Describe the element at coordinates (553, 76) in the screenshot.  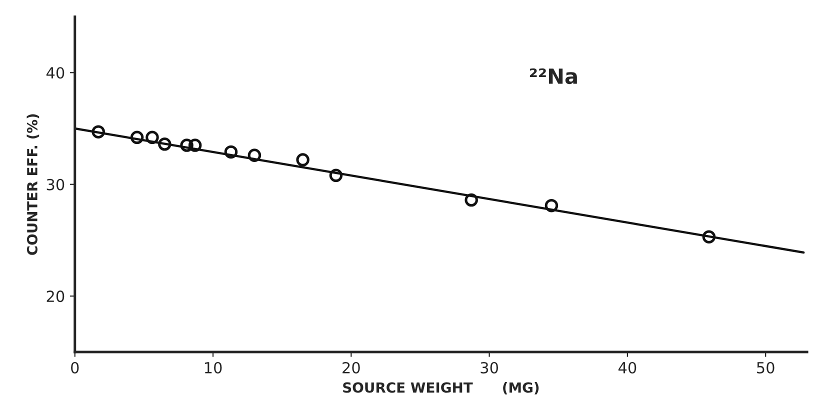
I see `annotation: ²²Na` at that location.